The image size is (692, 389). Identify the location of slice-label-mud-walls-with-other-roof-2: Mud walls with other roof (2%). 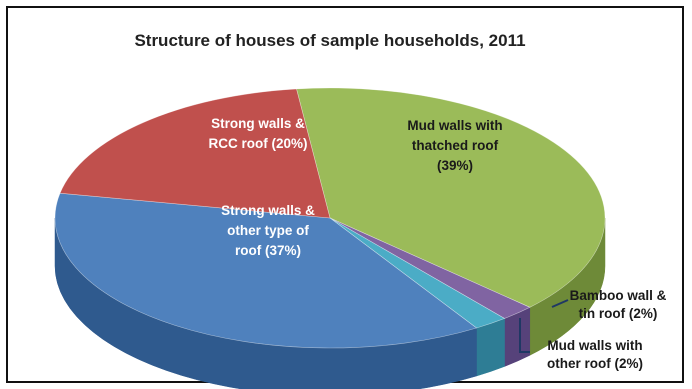
(595, 354).